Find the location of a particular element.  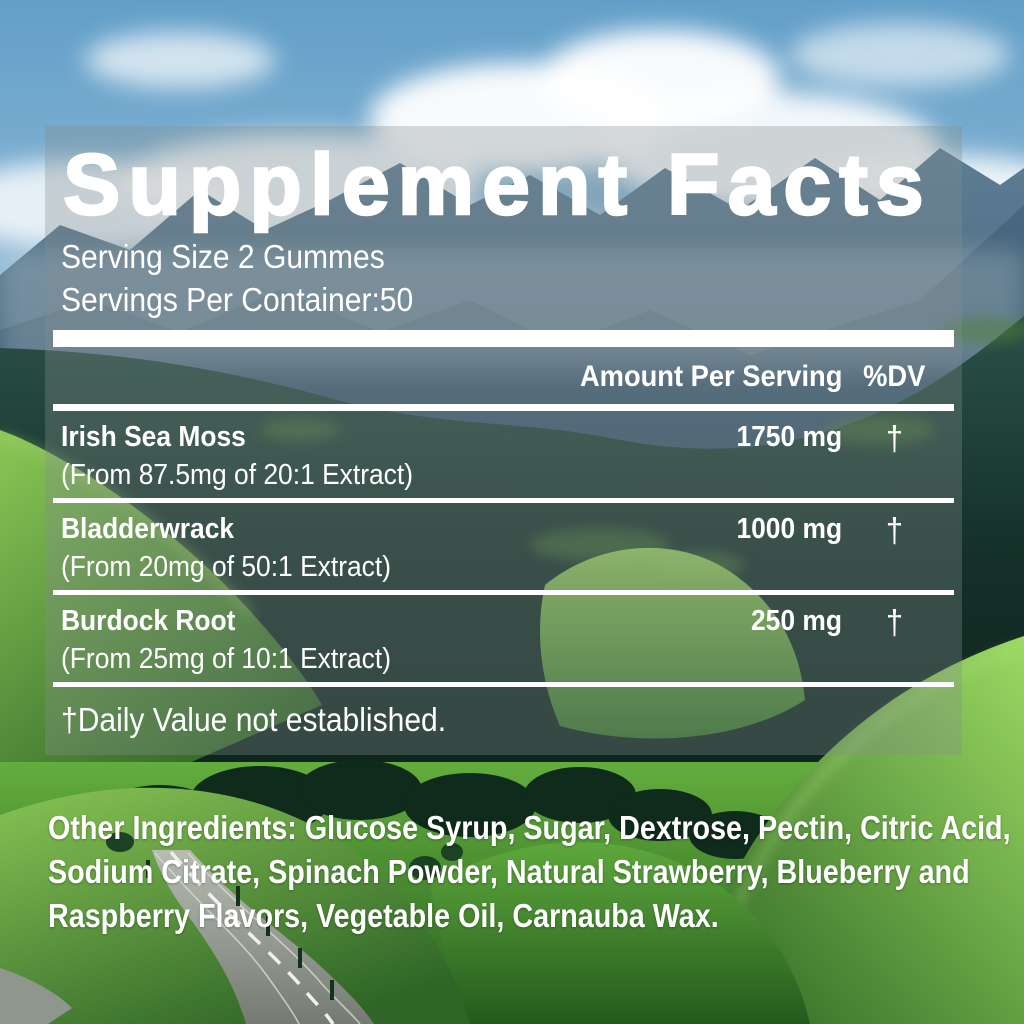

ingredient-name: Burdock Root is located at coordinates (148, 621).